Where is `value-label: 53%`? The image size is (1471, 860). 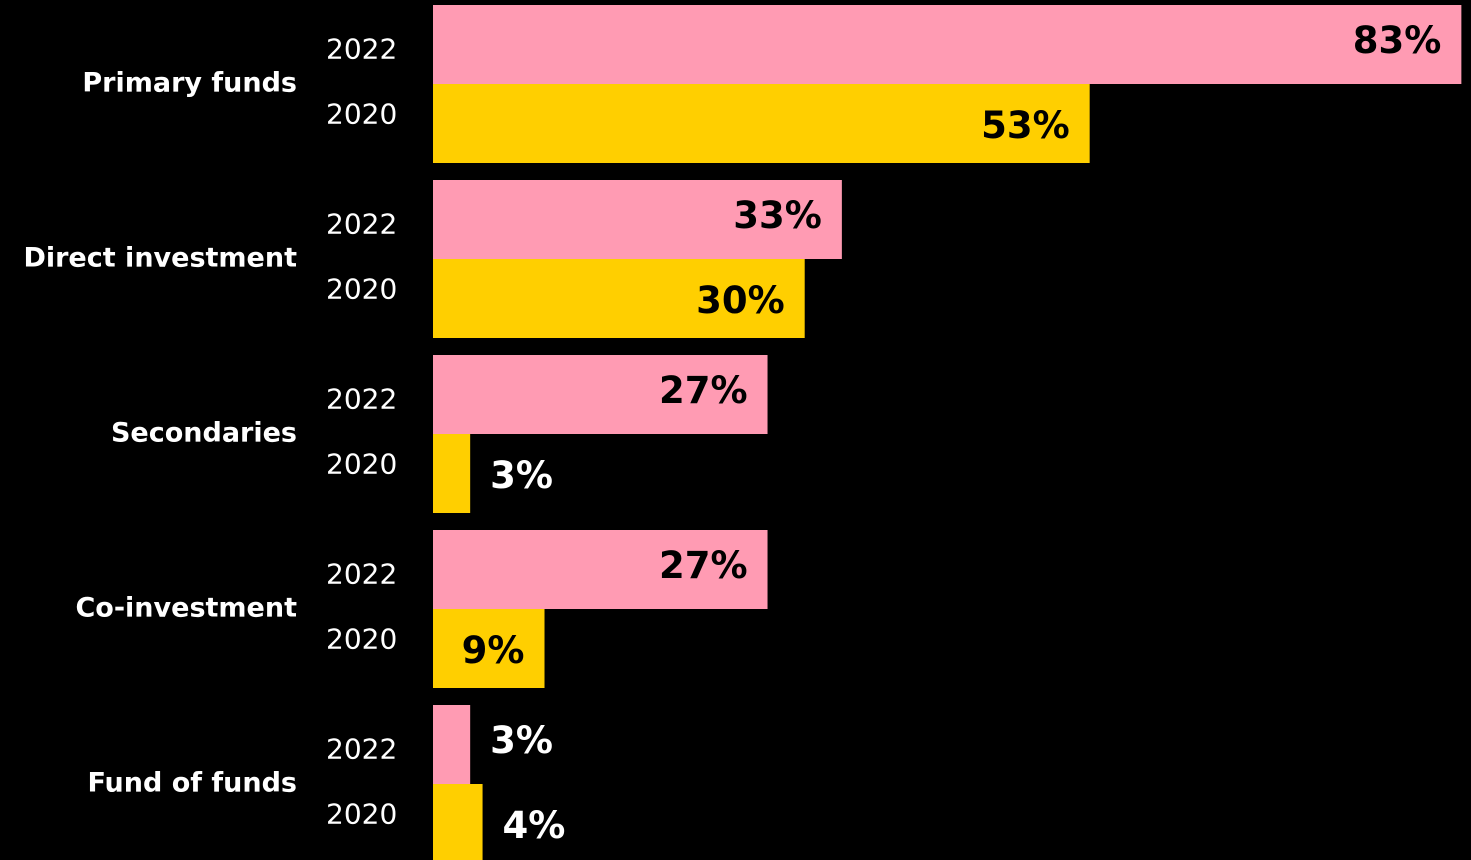 value-label: 53% is located at coordinates (1025, 125).